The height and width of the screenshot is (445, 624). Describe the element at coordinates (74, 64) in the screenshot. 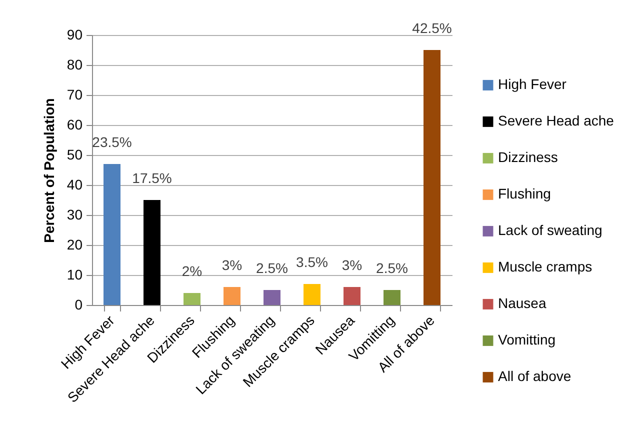

I see `y-tick-label: 80` at that location.